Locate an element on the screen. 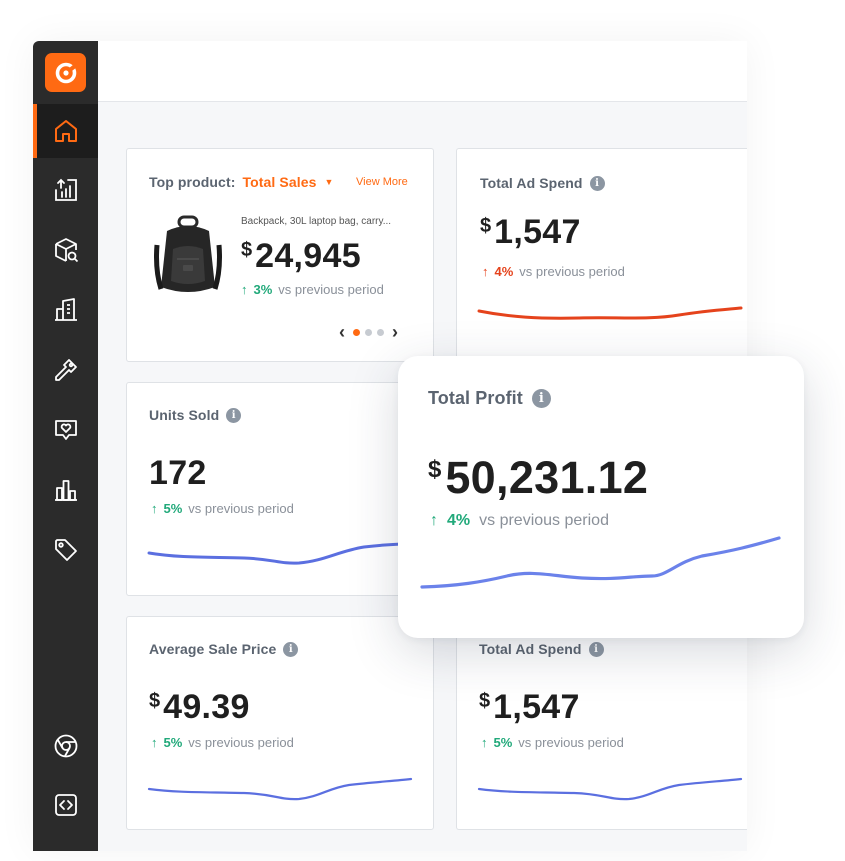  sidebar-item-tags is located at coordinates (65, 550).